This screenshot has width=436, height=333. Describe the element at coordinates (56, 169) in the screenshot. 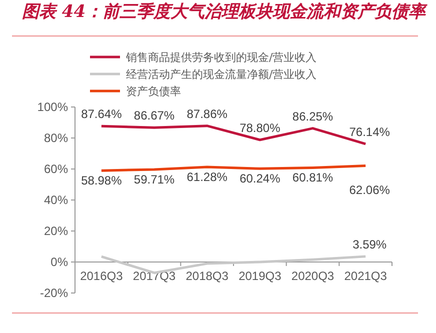

I see `y-tick-label: 60%` at that location.